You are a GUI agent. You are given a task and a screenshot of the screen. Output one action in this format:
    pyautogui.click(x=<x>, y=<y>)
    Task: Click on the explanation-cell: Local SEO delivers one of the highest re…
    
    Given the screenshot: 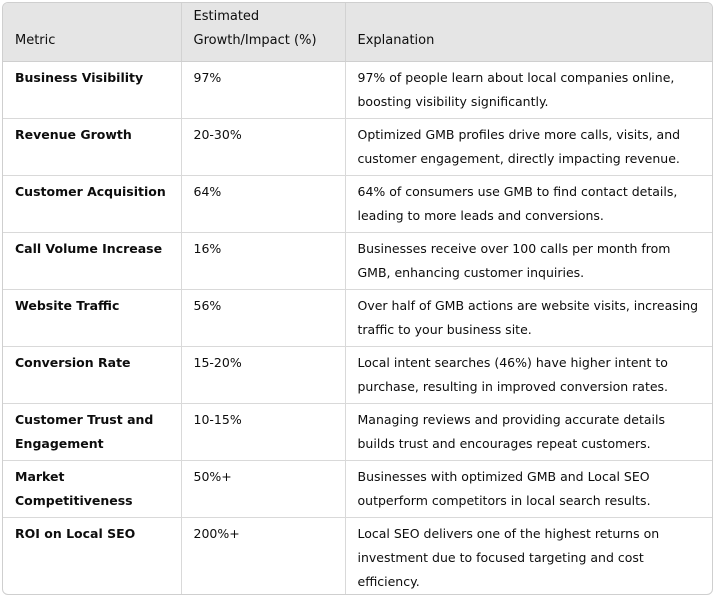 What is the action you would take?
    pyautogui.click(x=508, y=557)
    